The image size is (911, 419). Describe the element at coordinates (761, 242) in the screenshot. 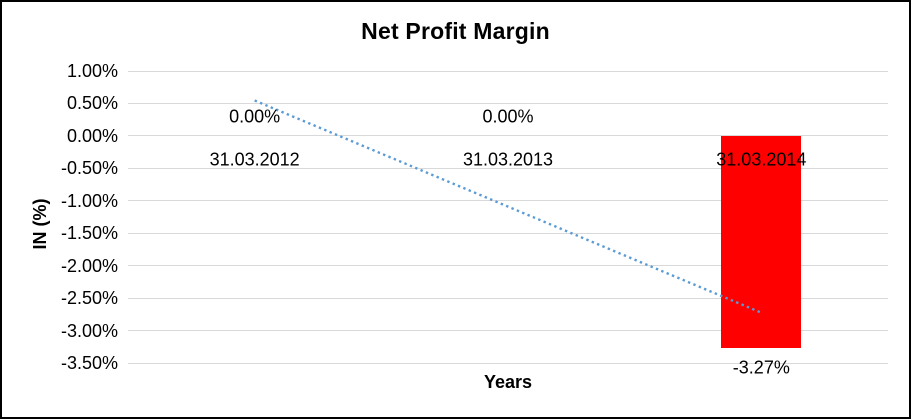

I see `bar-31.03.2014` at that location.